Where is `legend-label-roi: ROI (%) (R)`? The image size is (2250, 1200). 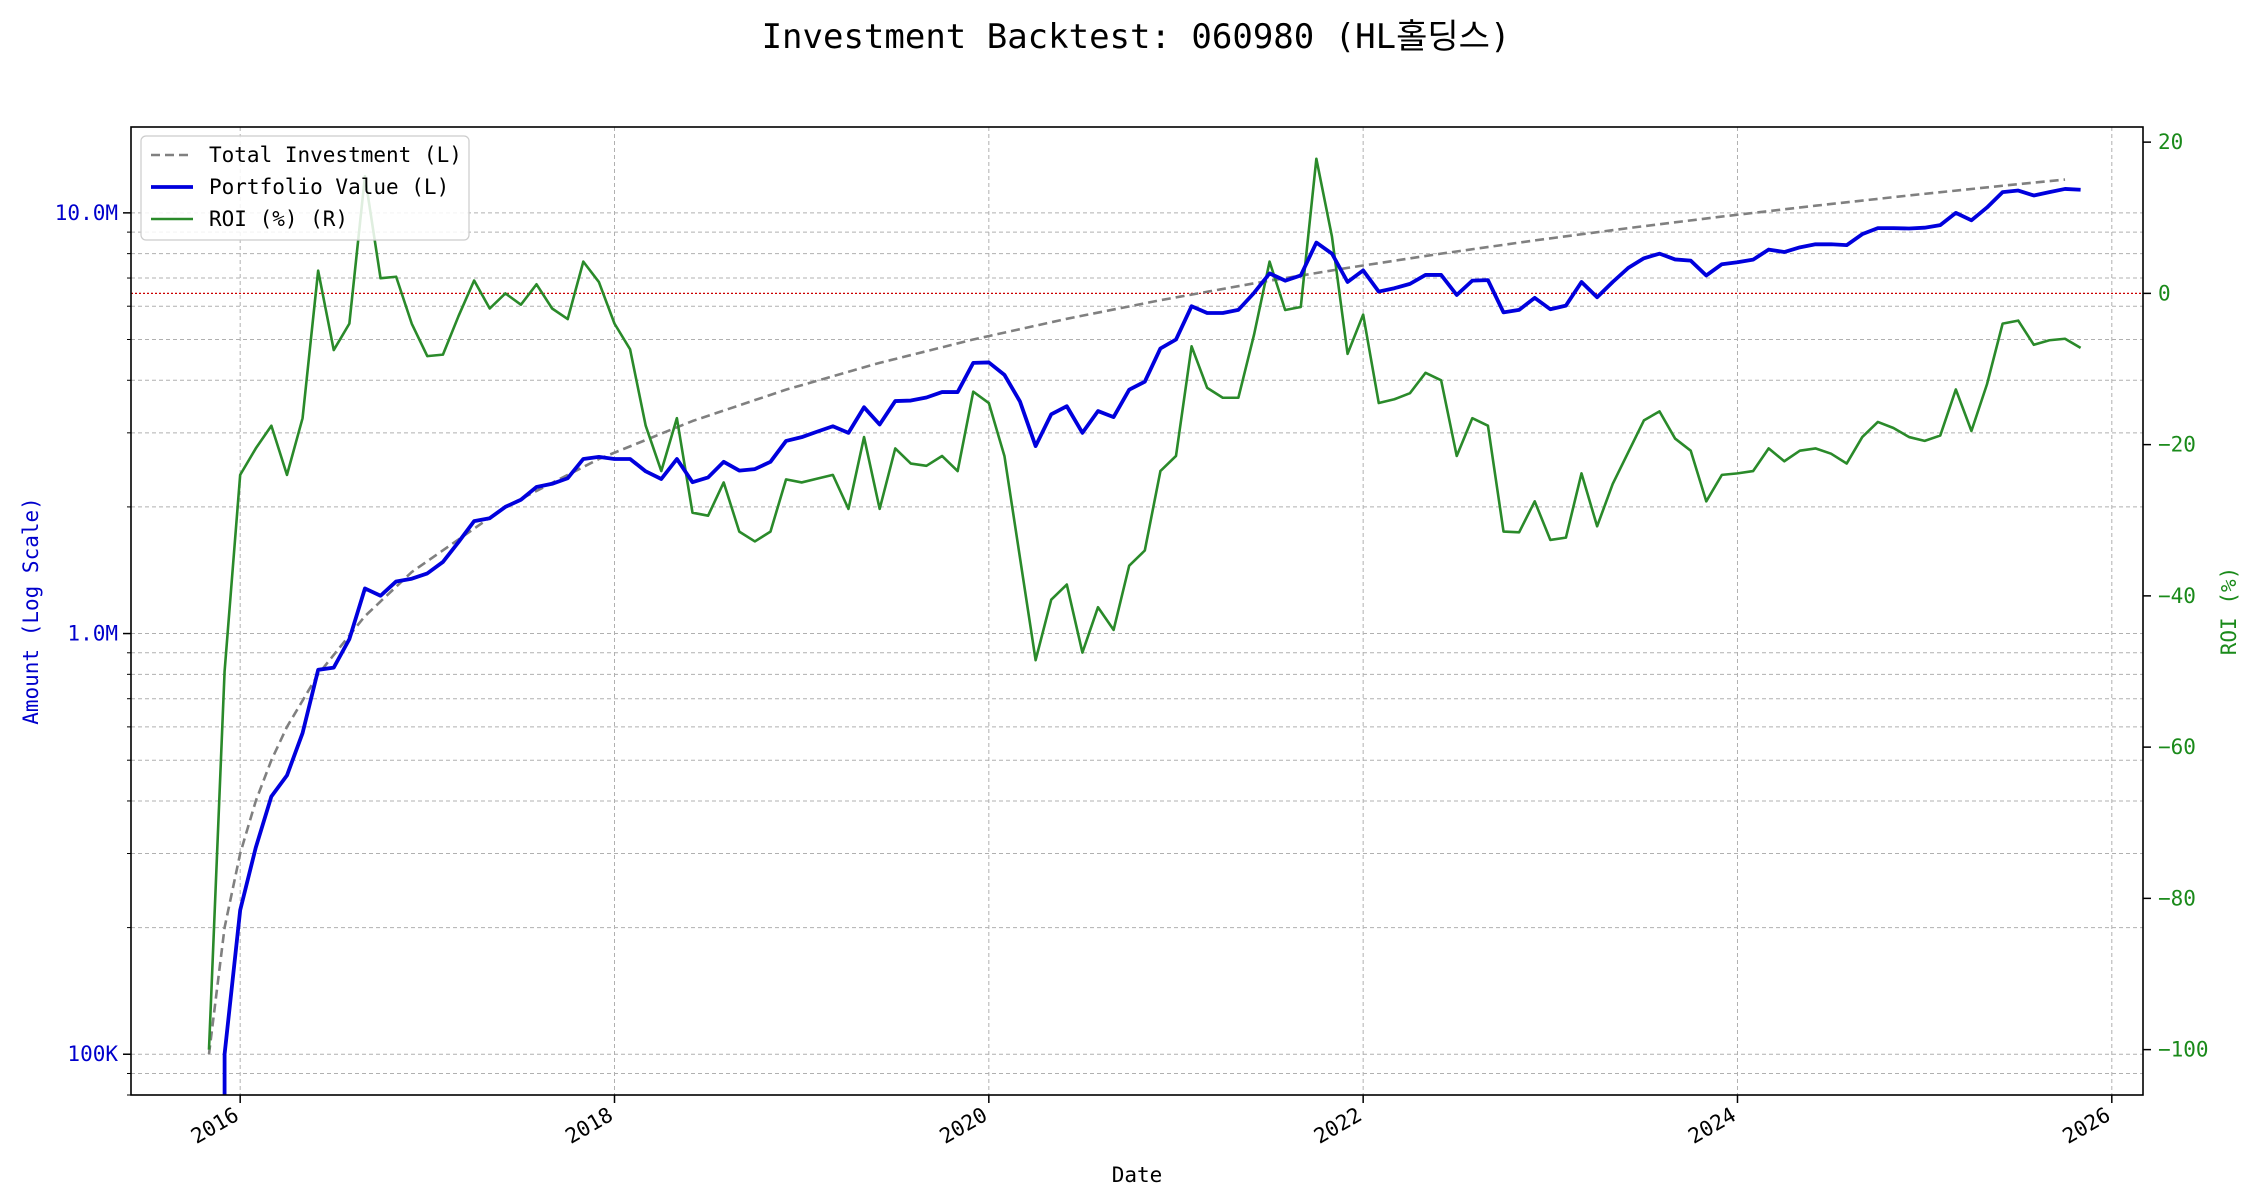
legend-label-roi: ROI (%) (R) is located at coordinates (278, 219).